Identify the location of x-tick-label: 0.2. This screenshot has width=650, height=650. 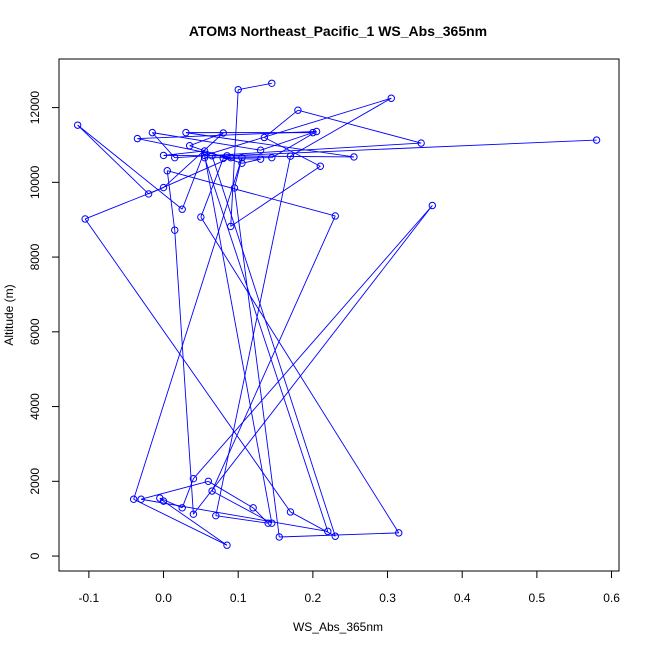
(313, 598).